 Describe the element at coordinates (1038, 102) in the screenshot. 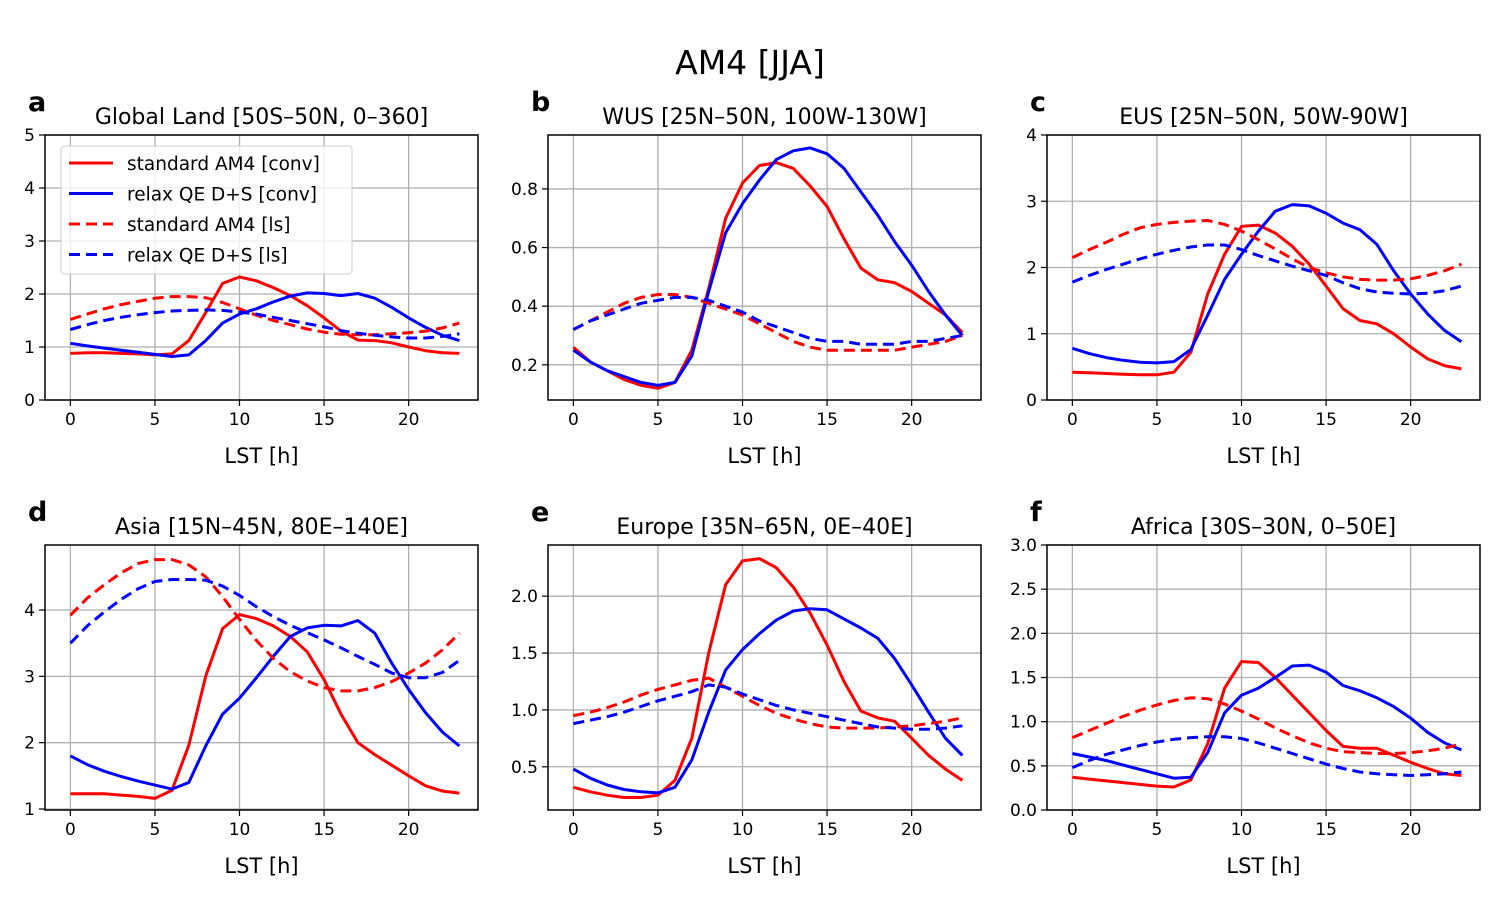

I see `panel-letter: c` at that location.